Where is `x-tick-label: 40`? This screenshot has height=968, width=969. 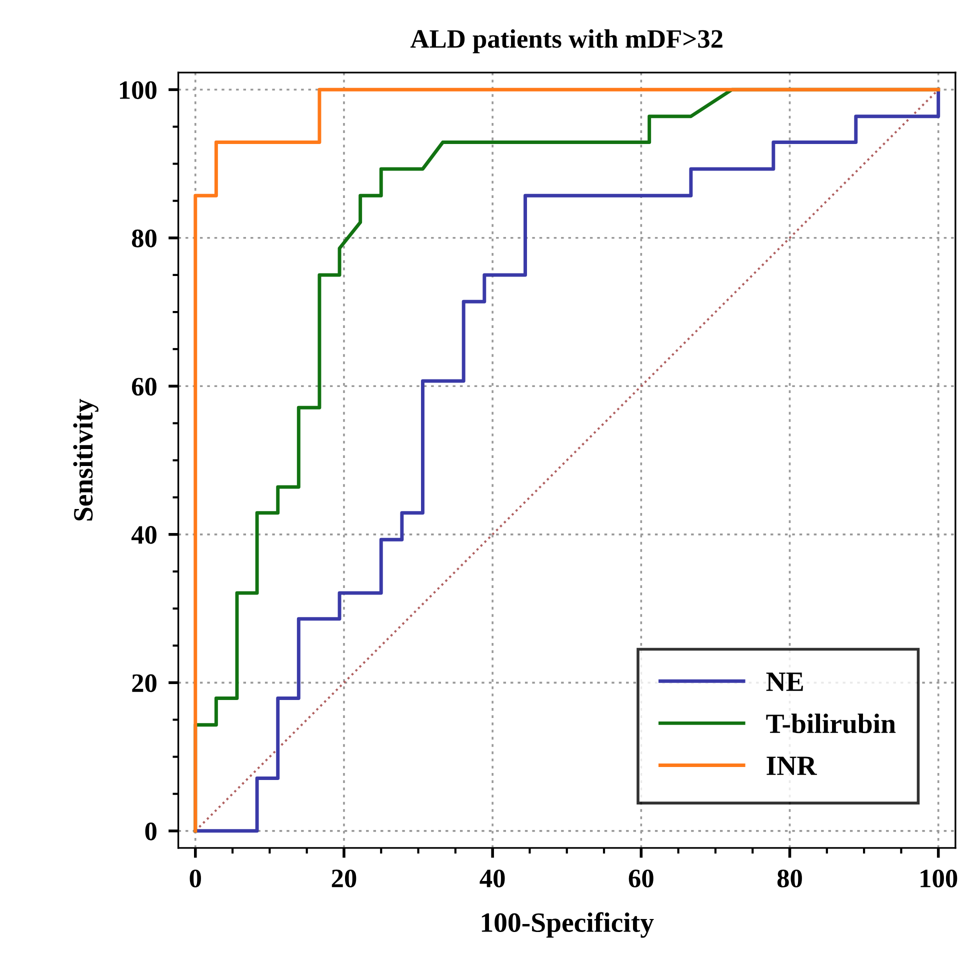
x-tick-label: 40 is located at coordinates (492, 879).